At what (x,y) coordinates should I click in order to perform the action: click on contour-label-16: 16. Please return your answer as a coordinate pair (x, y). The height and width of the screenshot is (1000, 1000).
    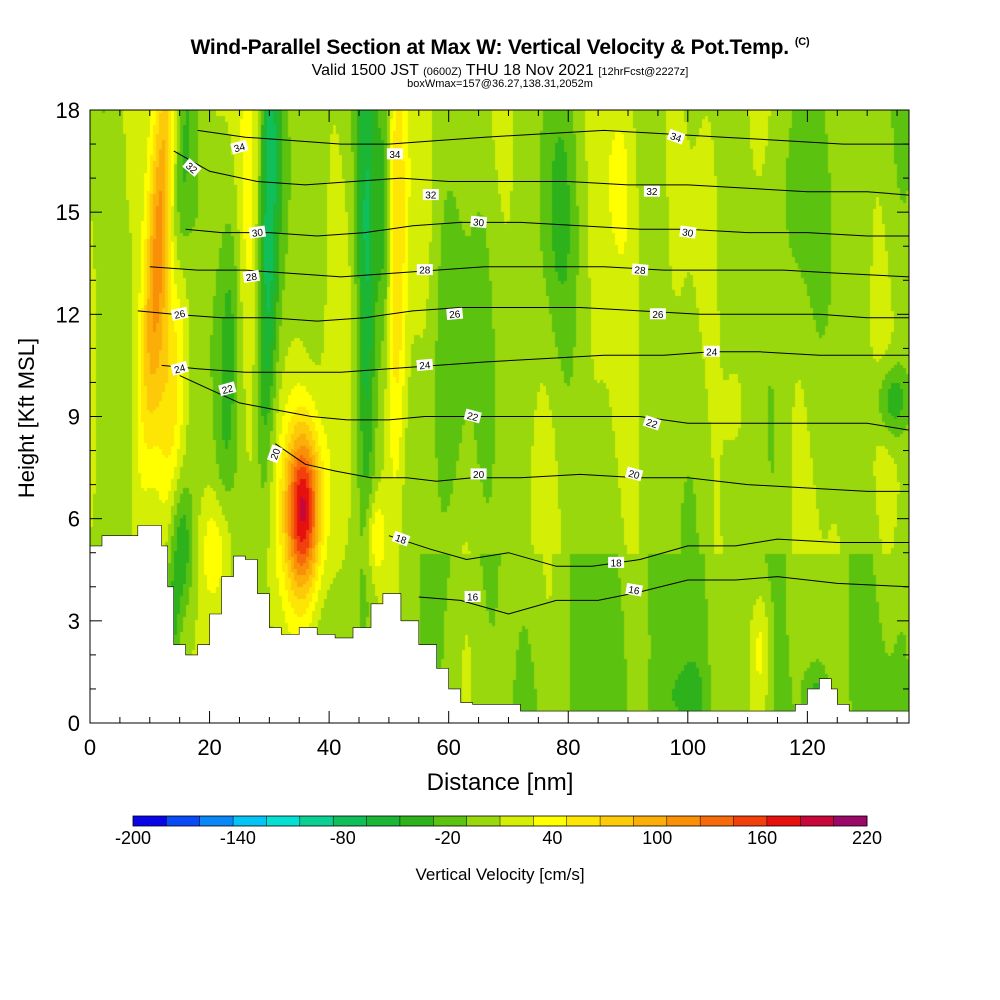
    Looking at the image, I should click on (472, 597).